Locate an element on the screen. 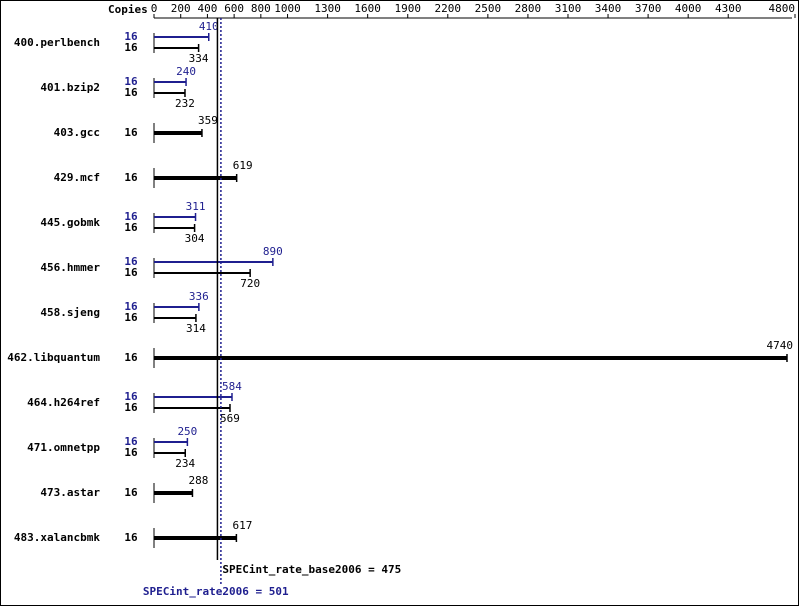  value-label: 584 is located at coordinates (232, 386).